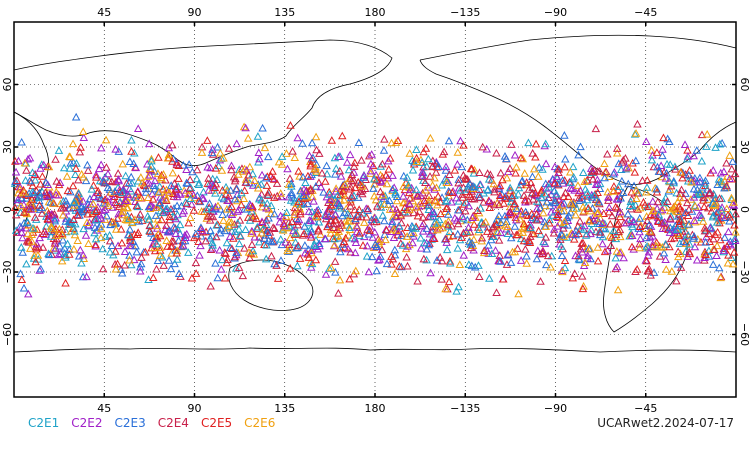 Image resolution: width=750 pixels, height=450 pixels. Describe the element at coordinates (104, 408) in the screenshot. I see `bottom-lon-label: 45` at that location.